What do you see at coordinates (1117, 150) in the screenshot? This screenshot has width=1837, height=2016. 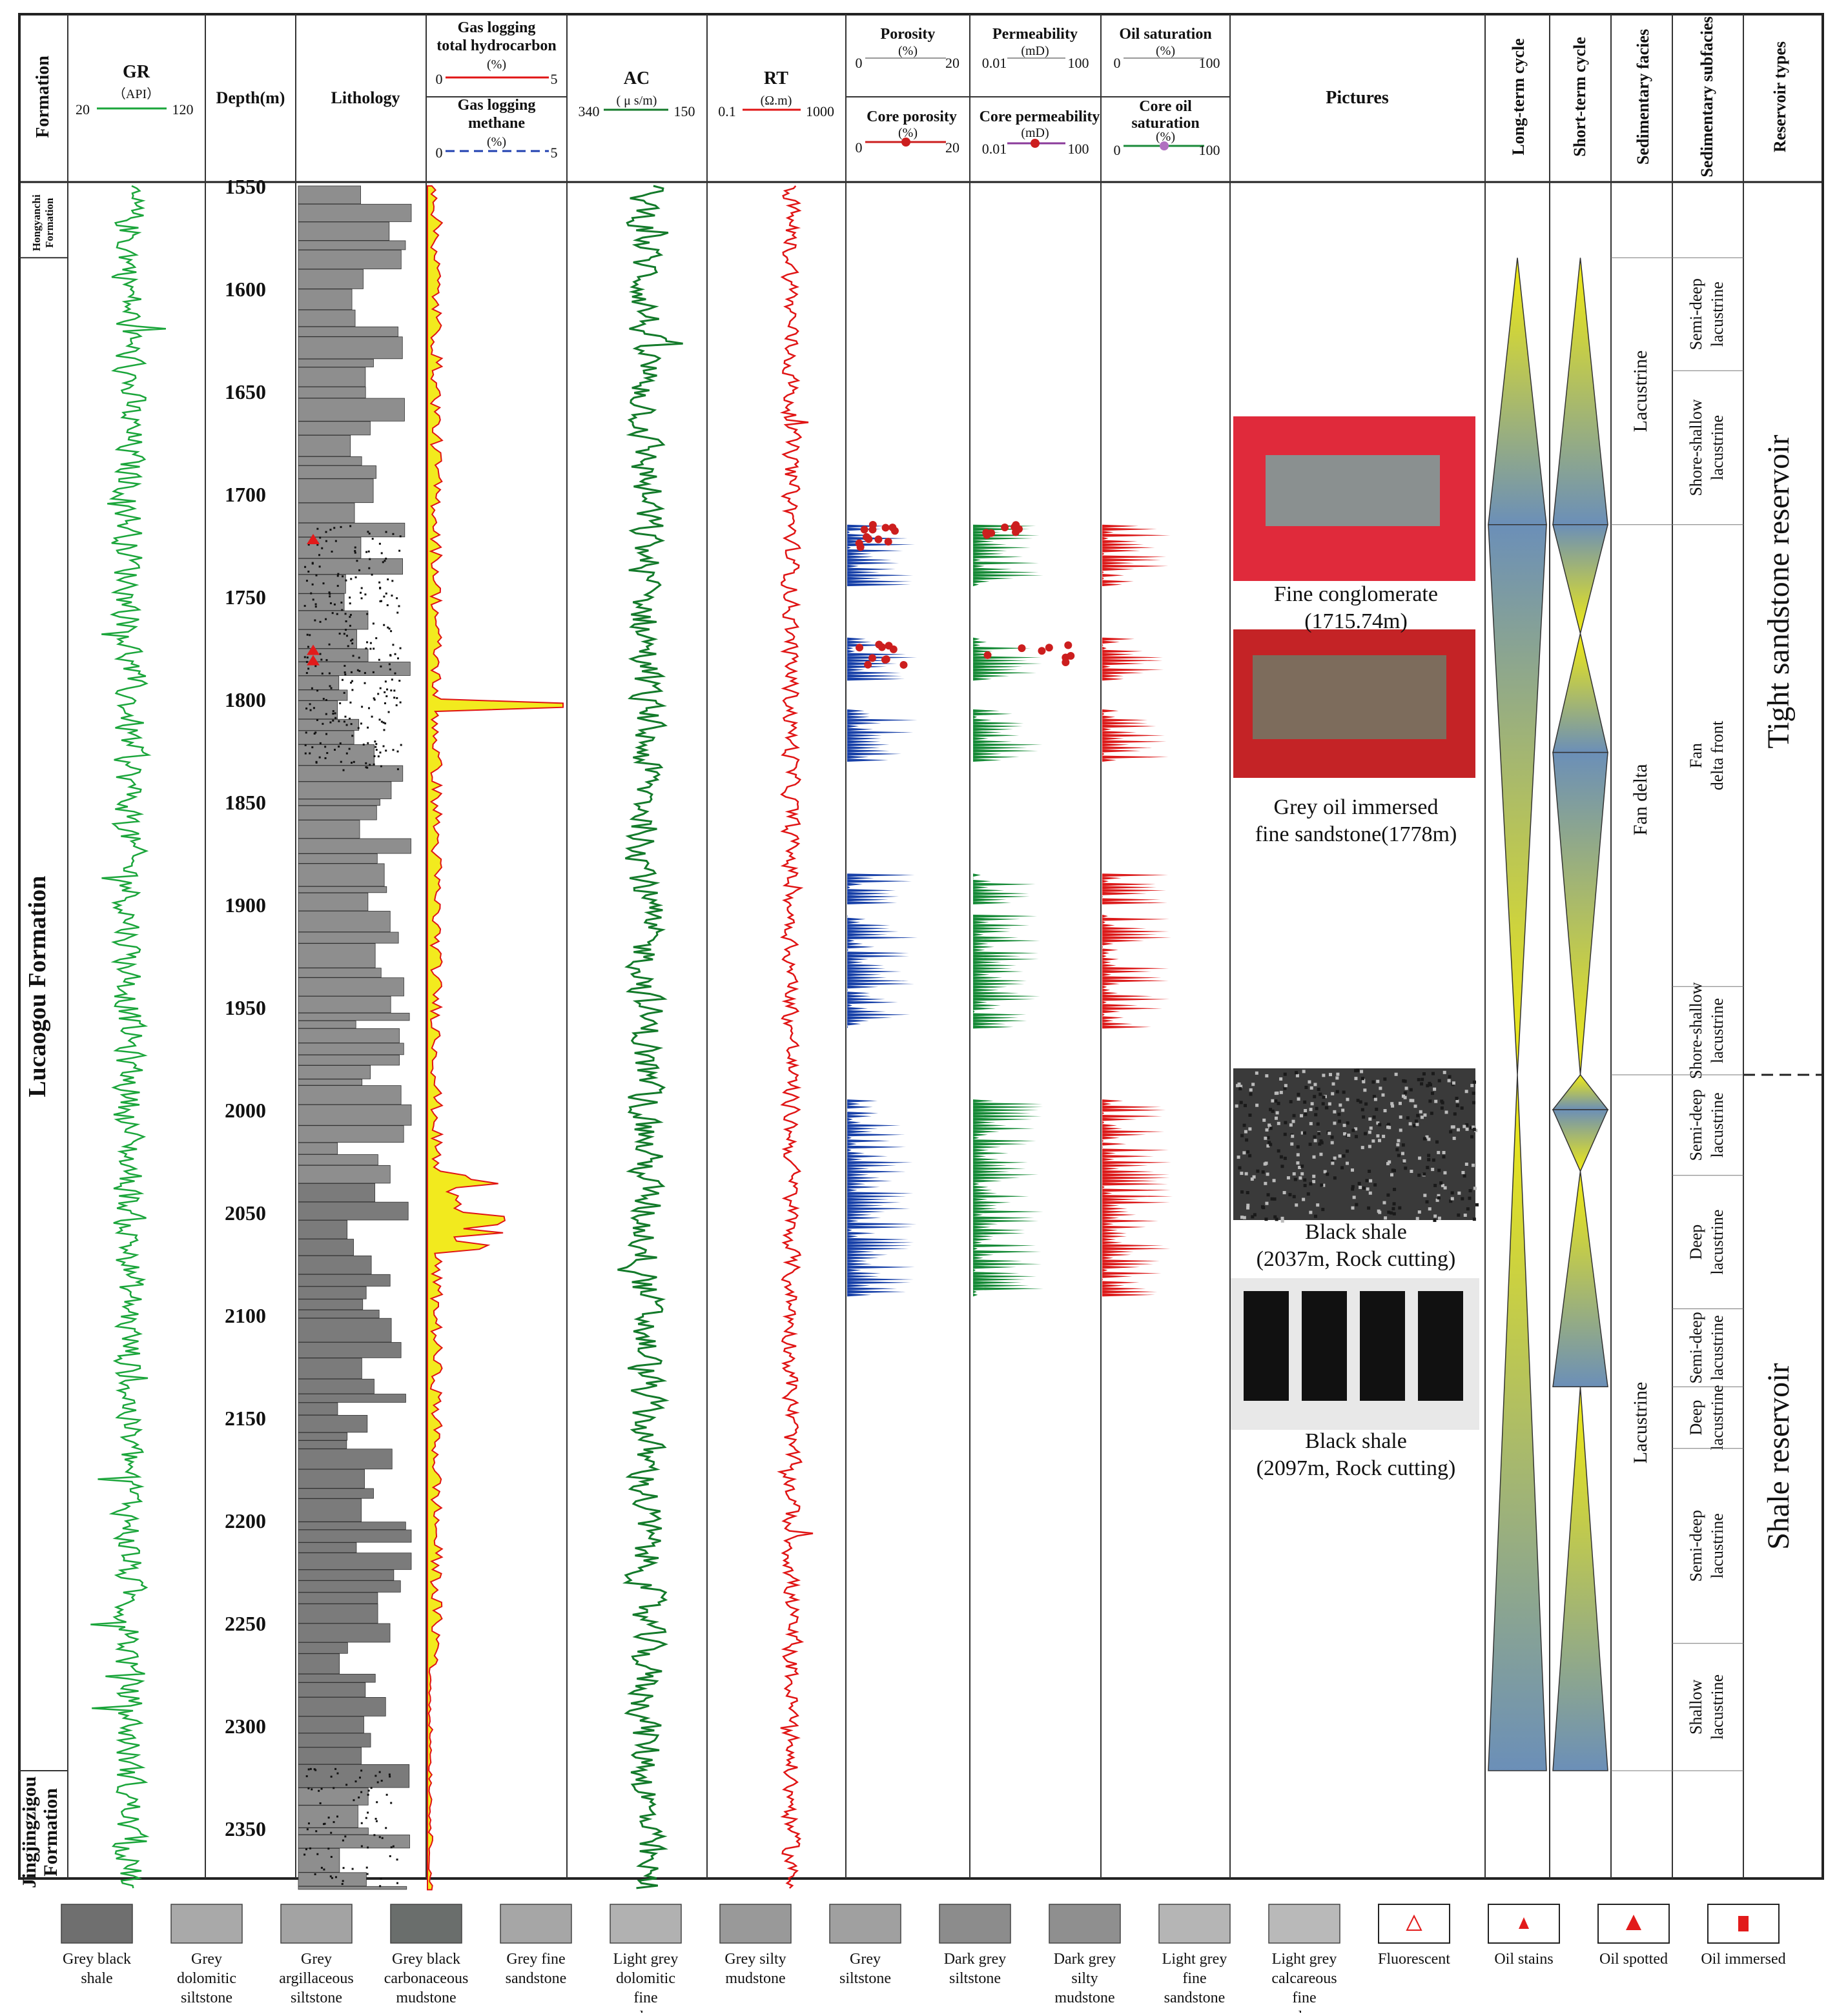 I see `core-oil-sat-min: 0` at bounding box center [1117, 150].